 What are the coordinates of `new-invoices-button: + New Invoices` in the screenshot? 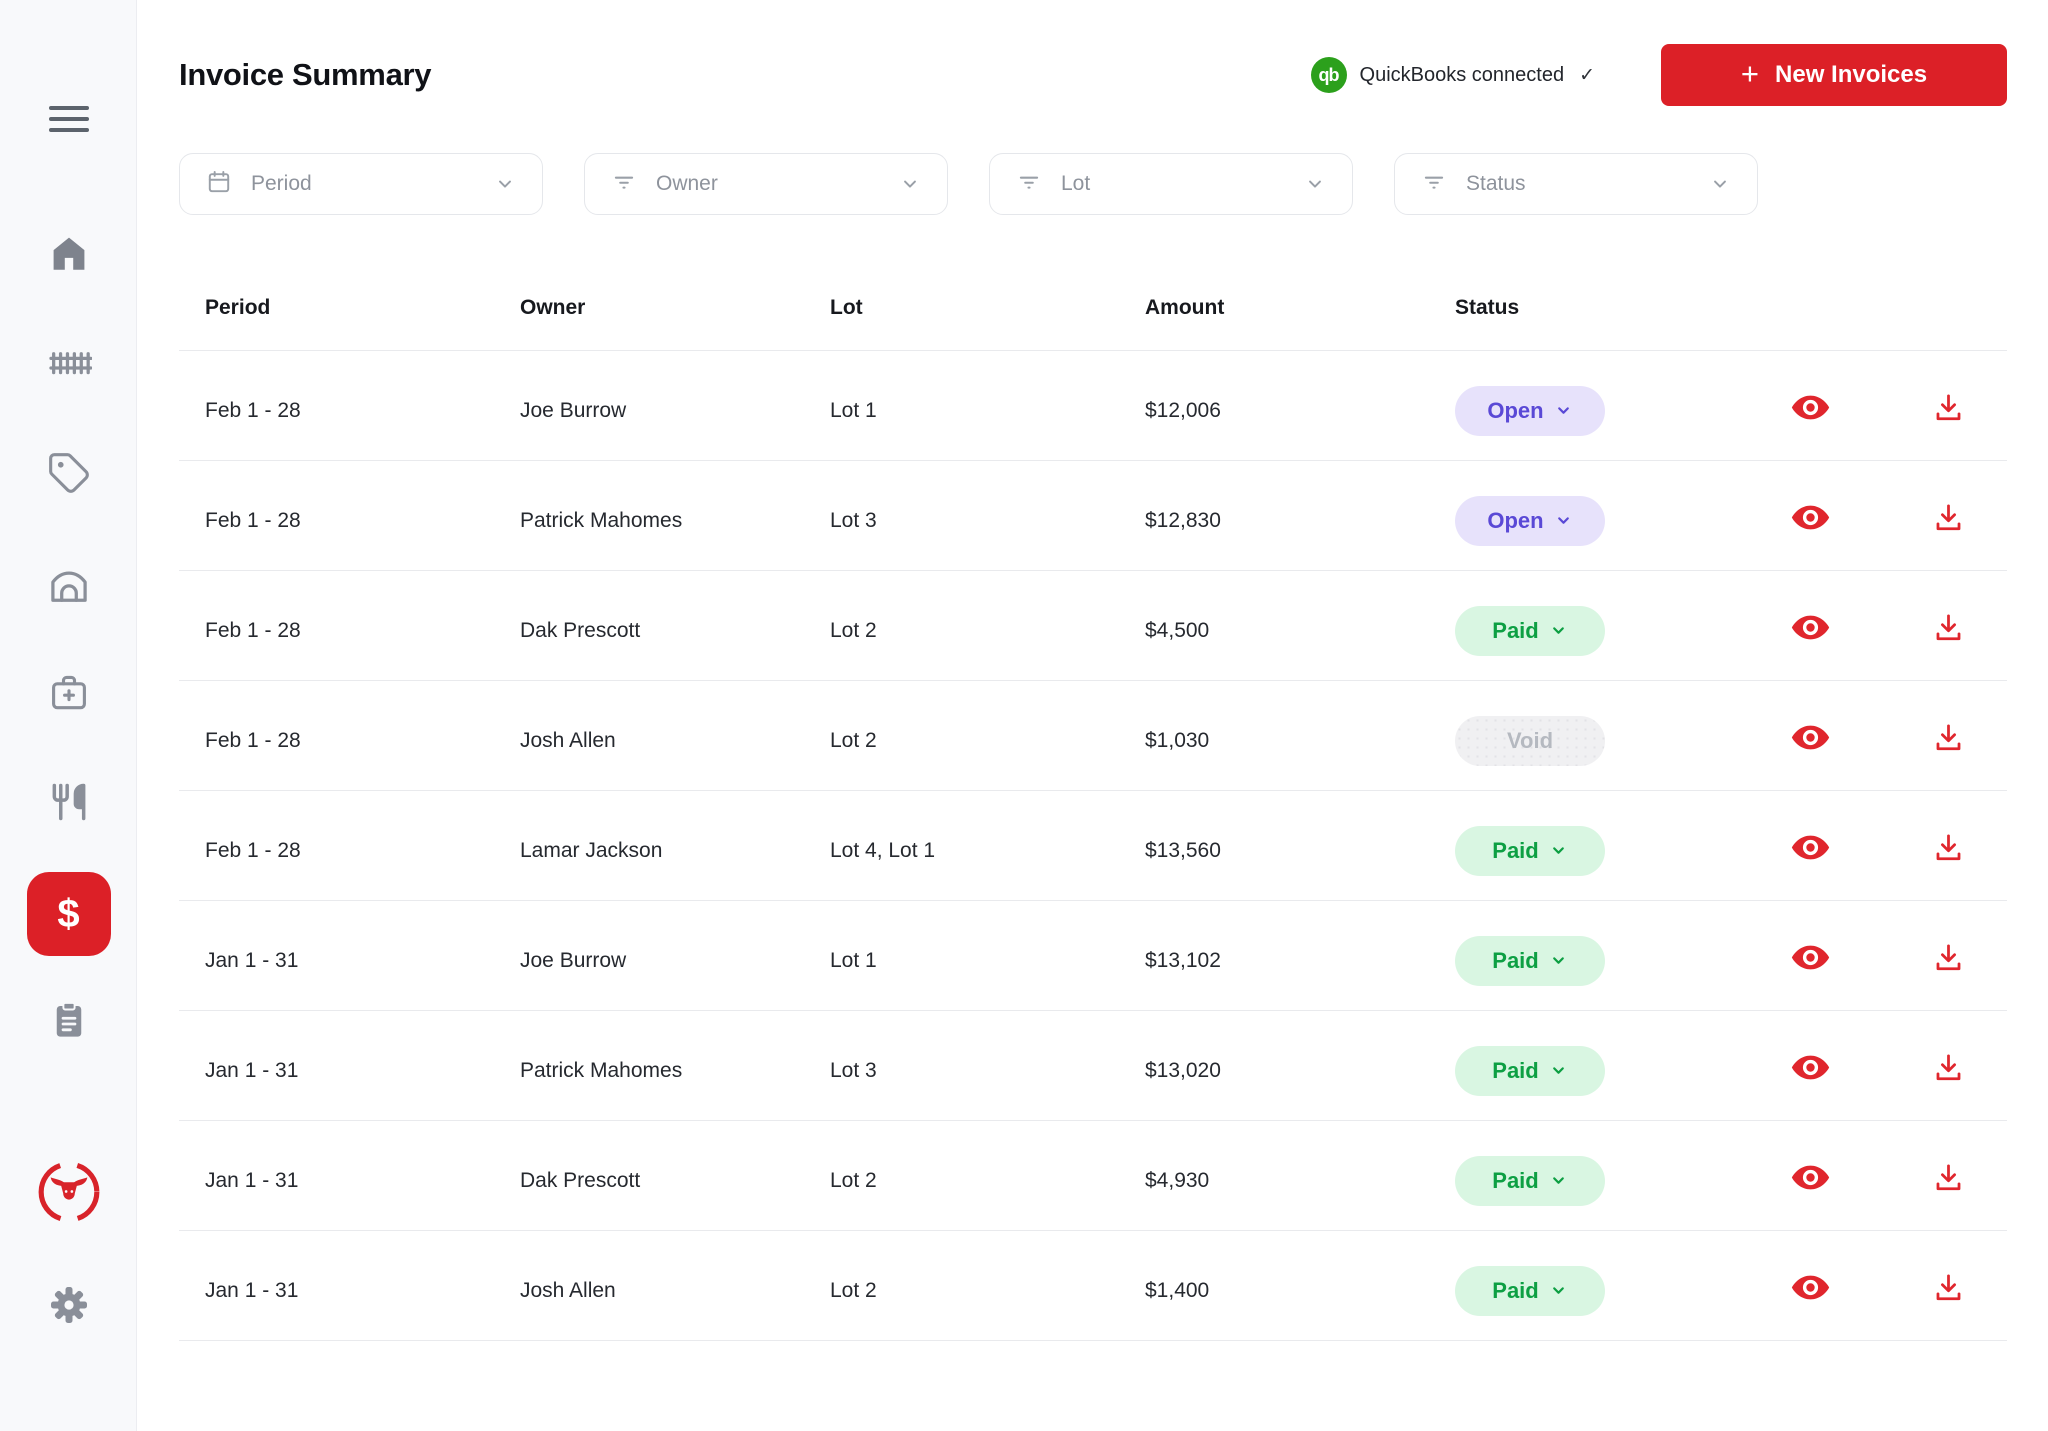 It's located at (1834, 75).